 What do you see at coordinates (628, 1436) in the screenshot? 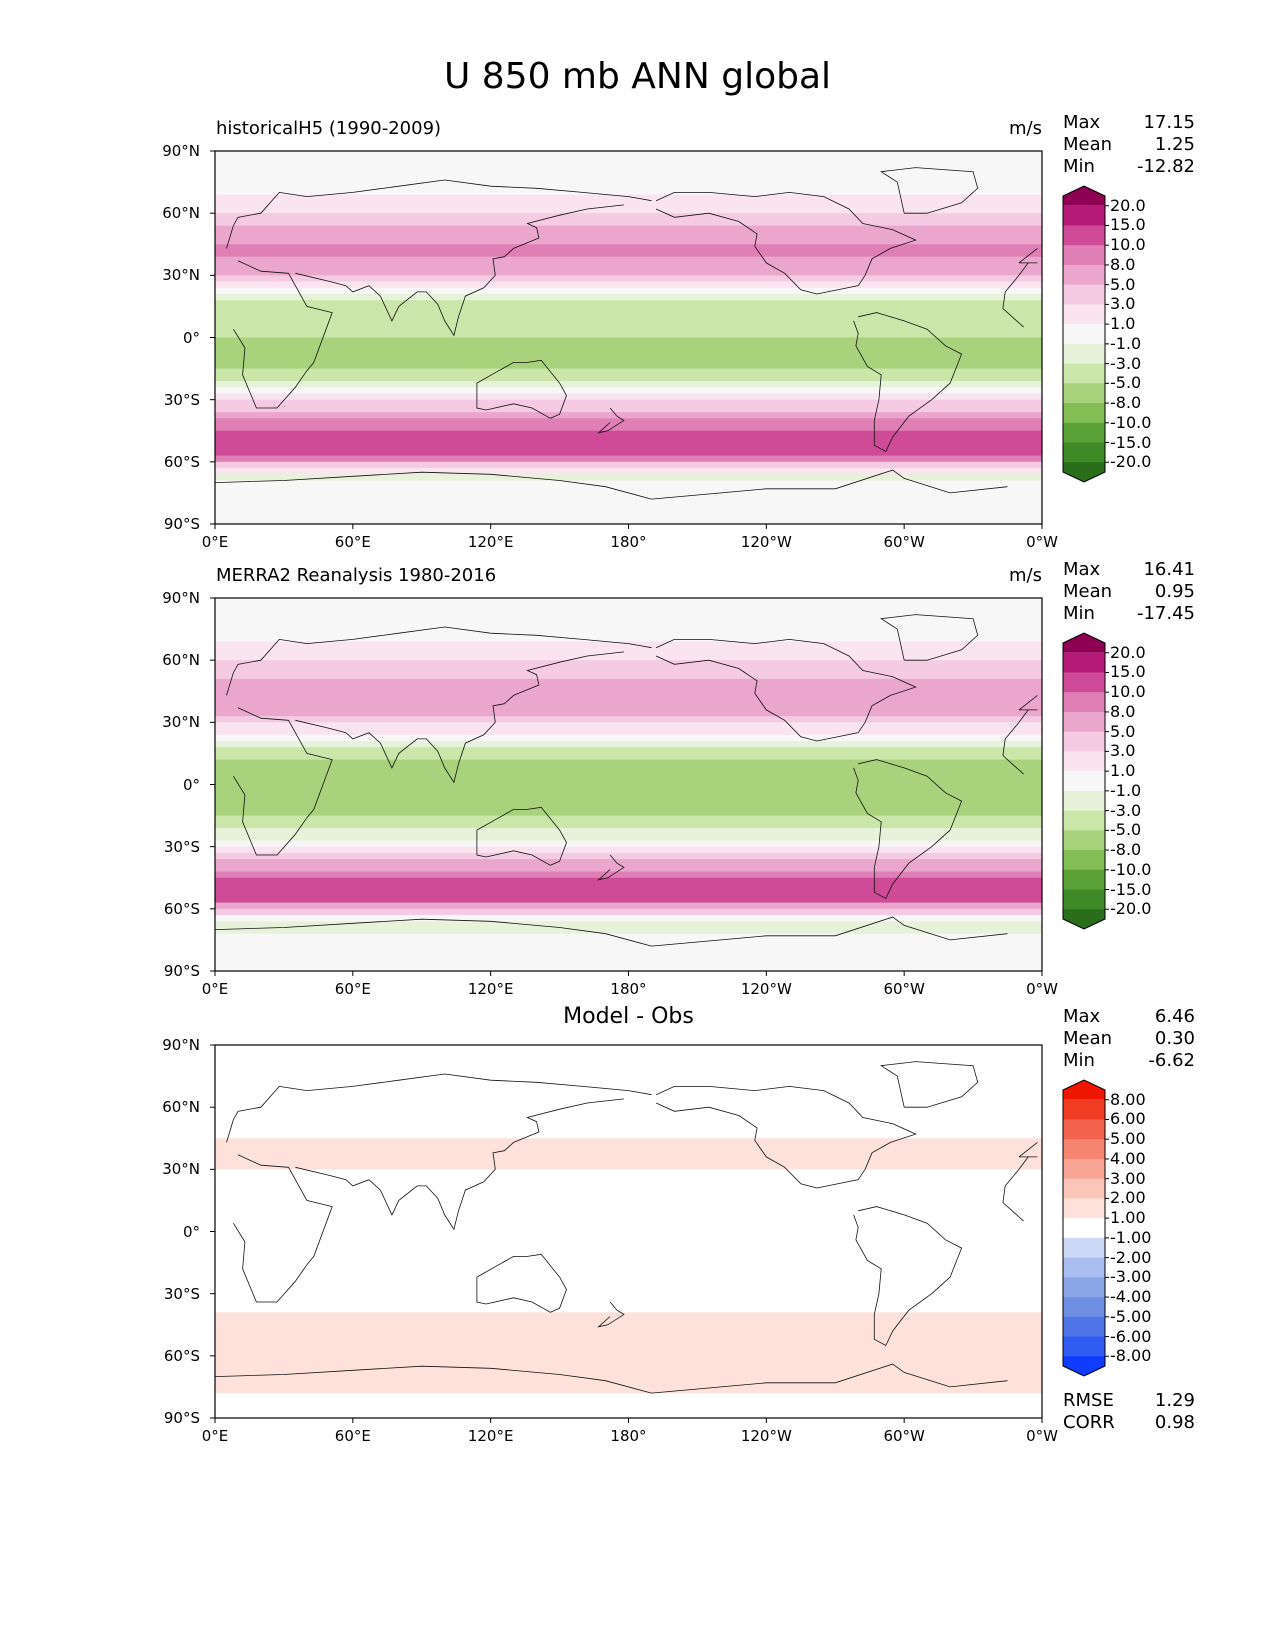
I see `lon-tick-label: 180°` at bounding box center [628, 1436].